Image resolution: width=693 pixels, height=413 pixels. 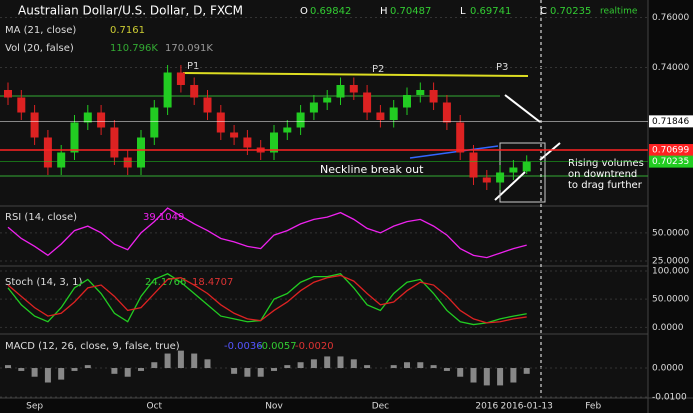 What do you see at coordinates (165, 282) in the screenshot?
I see `legend-entry: 24.1766` at bounding box center [165, 282].